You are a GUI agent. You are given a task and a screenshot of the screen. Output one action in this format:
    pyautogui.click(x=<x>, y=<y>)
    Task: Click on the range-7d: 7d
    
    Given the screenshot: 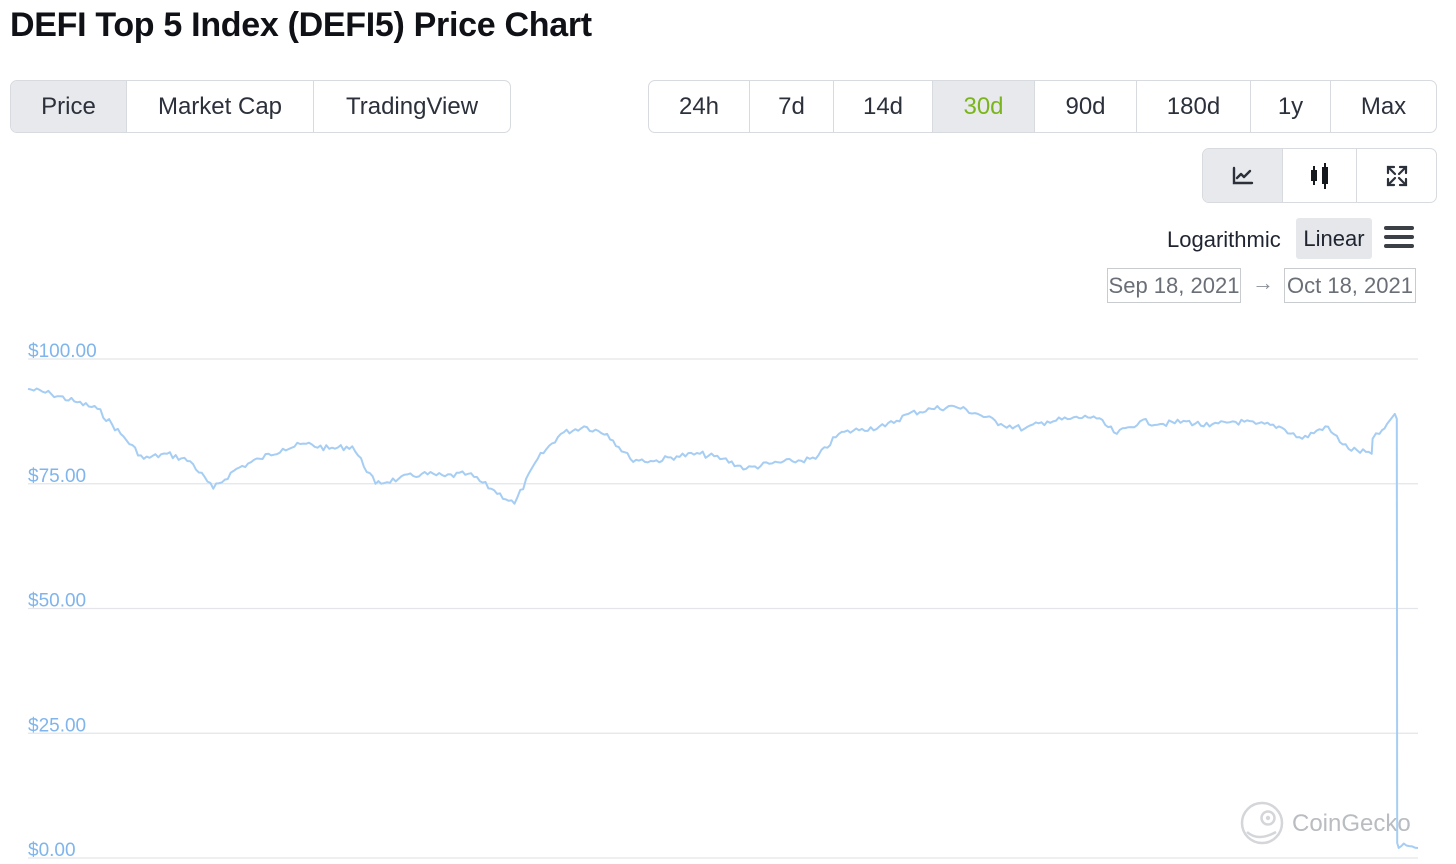 What is the action you would take?
    pyautogui.click(x=792, y=106)
    